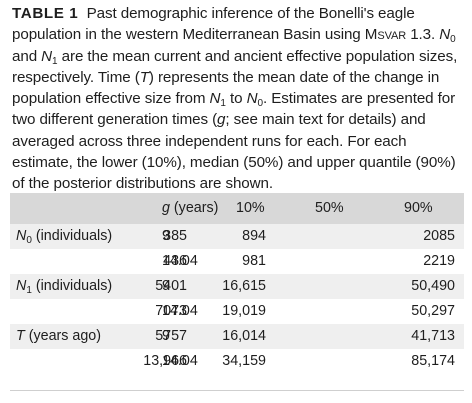 The height and width of the screenshot is (403, 472). What do you see at coordinates (171, 286) in the screenshot?
I see `cell-q10: 5401` at bounding box center [171, 286].